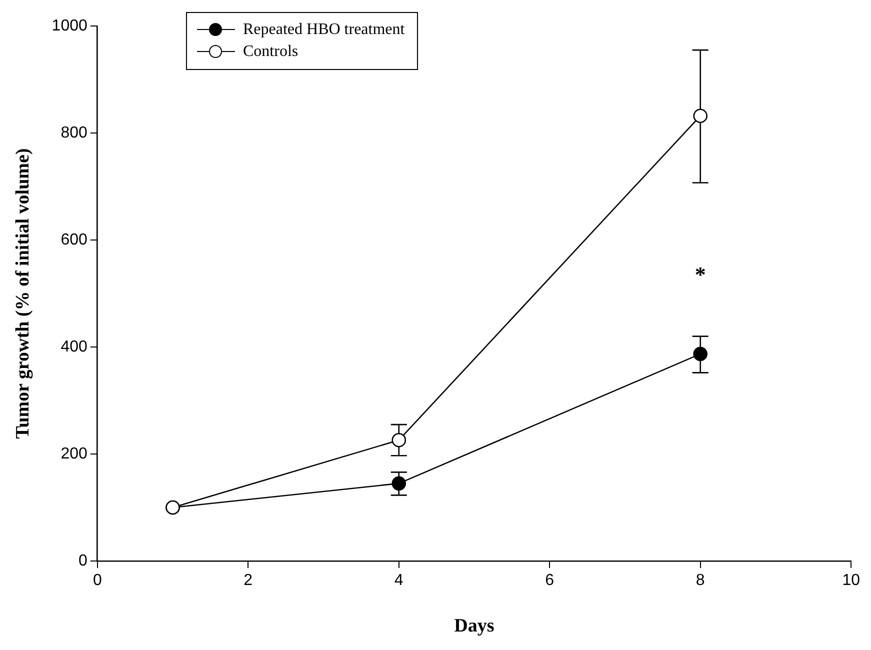 The image size is (871, 650). Describe the element at coordinates (474, 626) in the screenshot. I see `x-axis-title: Days` at that location.